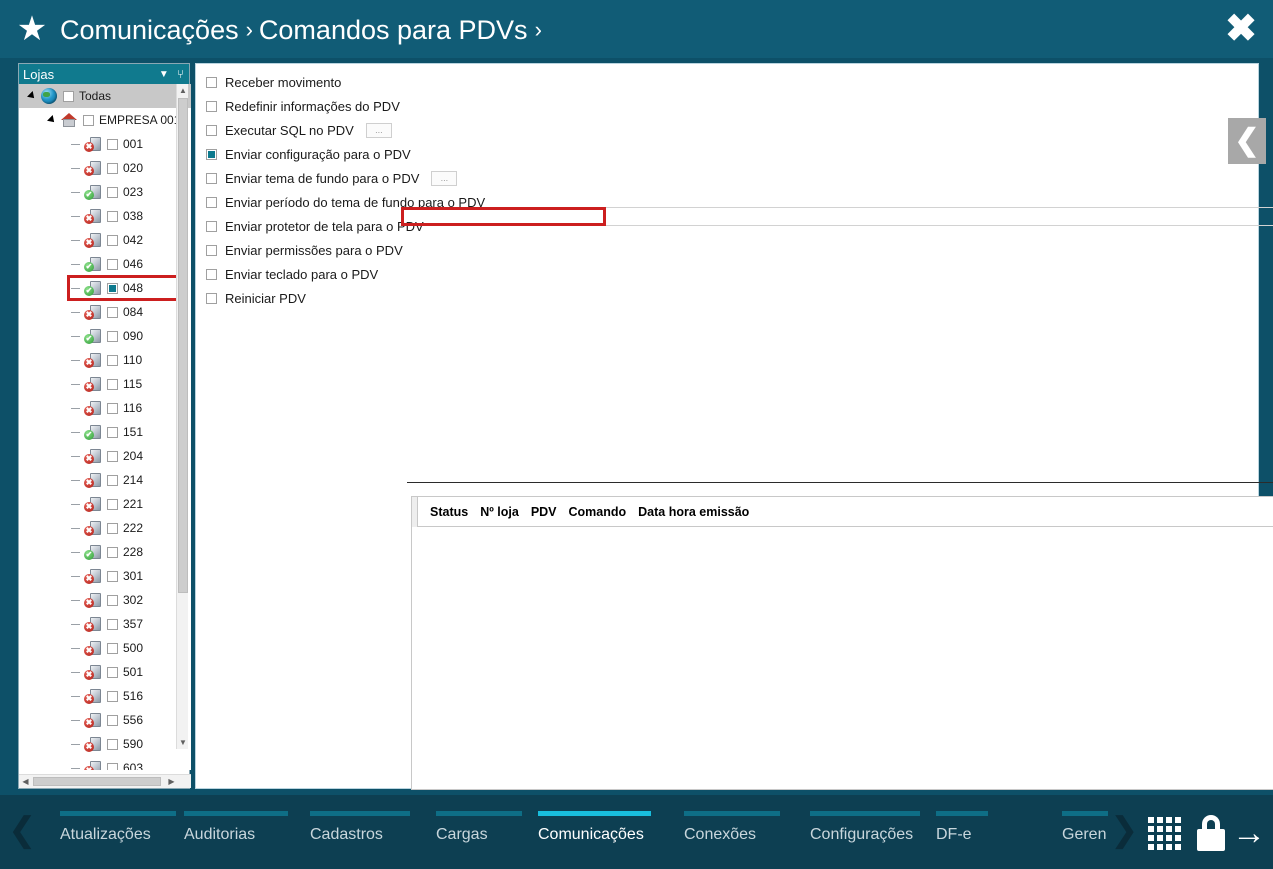 The width and height of the screenshot is (1273, 869). I want to click on scroll-right-icon: ▶, so click(171, 781).